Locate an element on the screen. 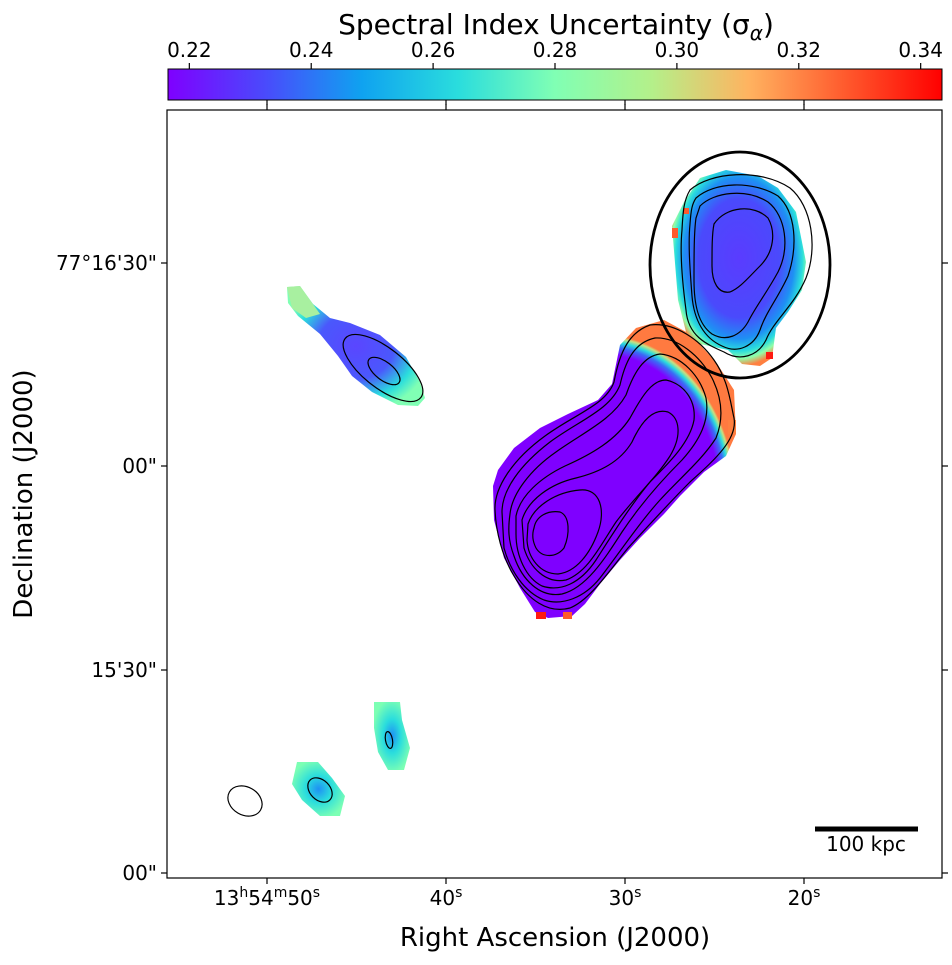  y-axis-label: Declination (J2000) is located at coordinates (24, 493).